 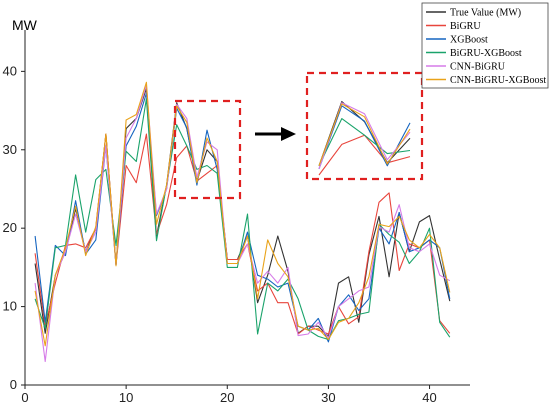 What do you see at coordinates (207, 149) in the screenshot?
I see `zoom-source-box` at bounding box center [207, 149].